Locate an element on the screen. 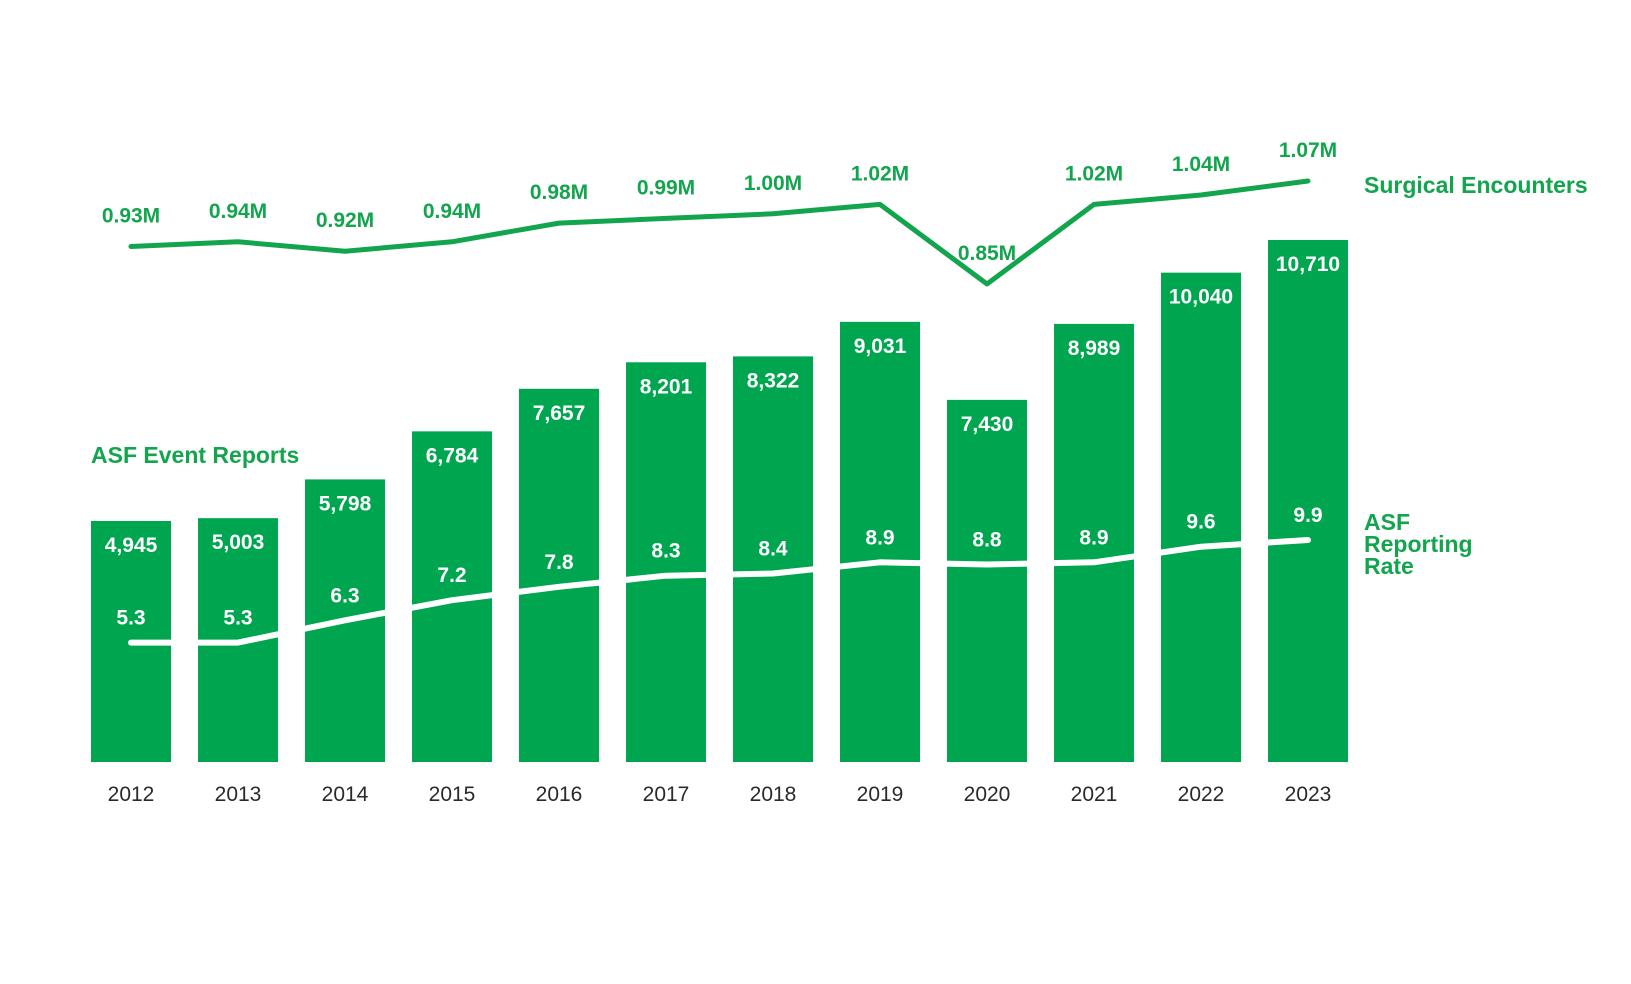  x-tick-2013: 2013 is located at coordinates (238, 794).